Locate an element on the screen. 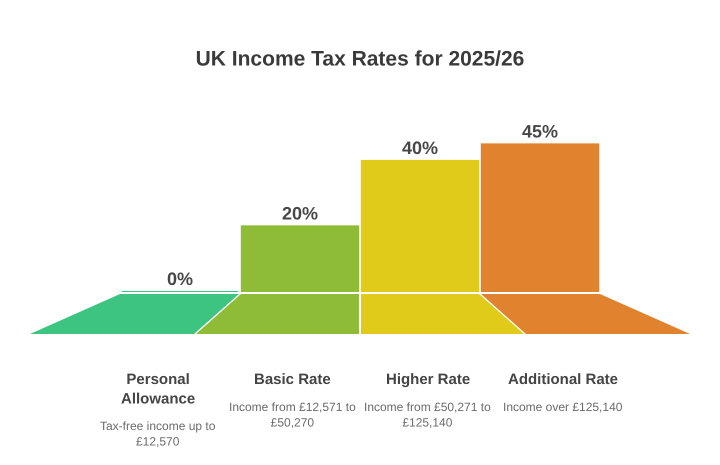 Image resolution: width=720 pixels, height=465 pixels. text: Income over £125,140 is located at coordinates (563, 407).